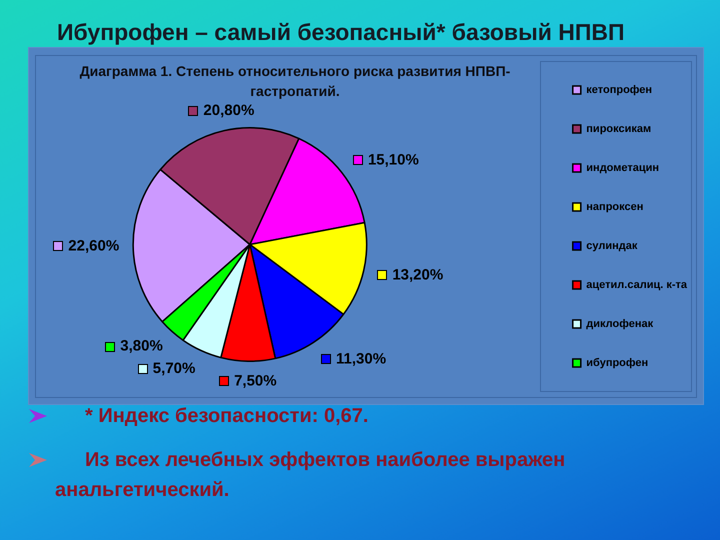  Describe the element at coordinates (94, 245) in the screenshot. I see `data-label: 22,60%` at that location.